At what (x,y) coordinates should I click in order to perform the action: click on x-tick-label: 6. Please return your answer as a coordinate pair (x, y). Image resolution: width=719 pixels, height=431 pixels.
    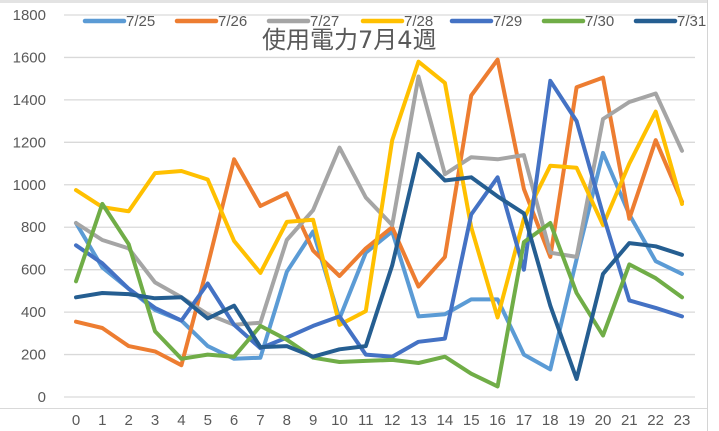
    Looking at the image, I should click on (234, 420).